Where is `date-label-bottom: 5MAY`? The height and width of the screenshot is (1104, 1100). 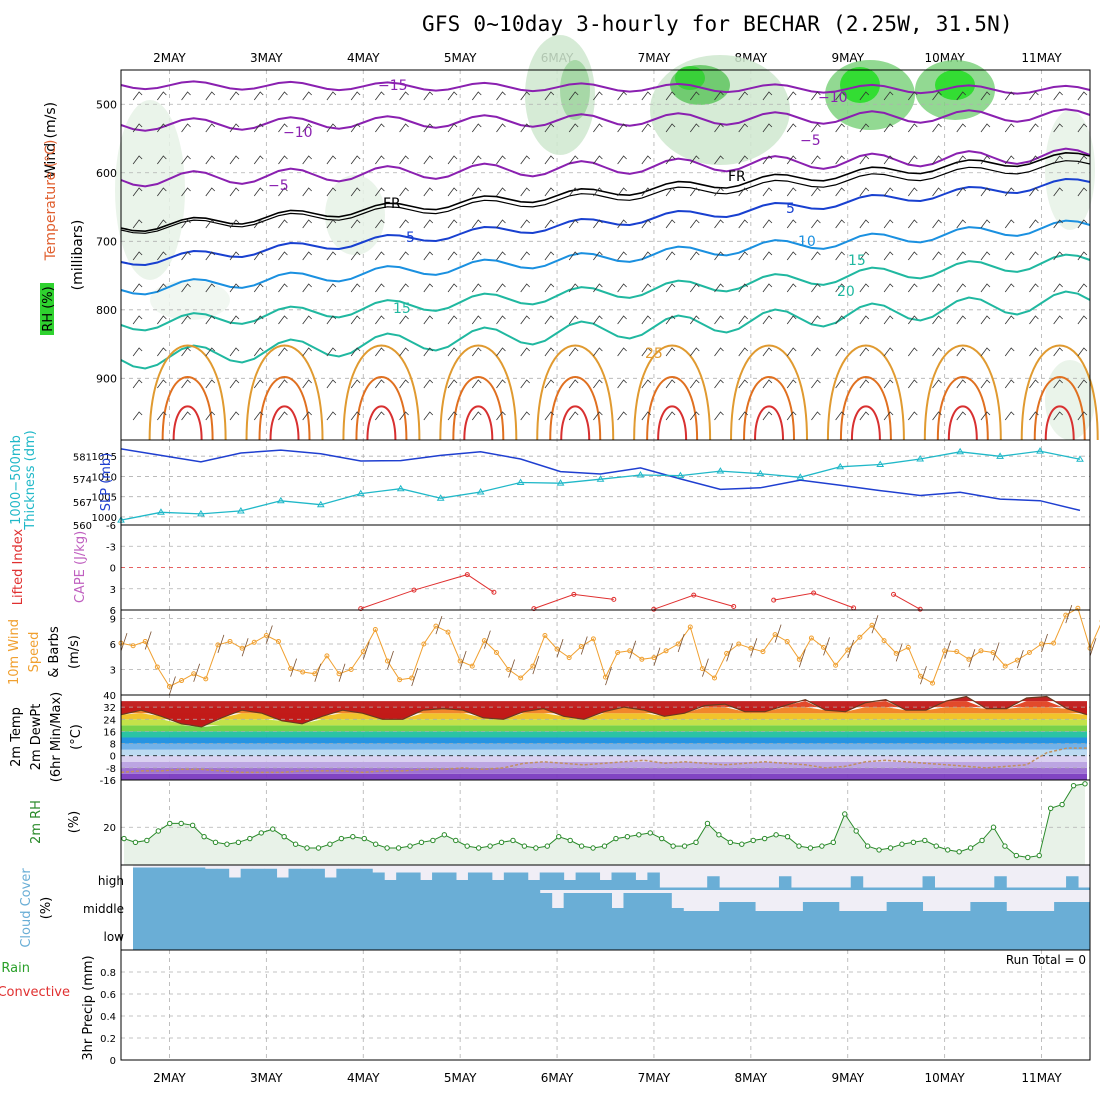 date-label-bottom: 5MAY is located at coordinates (460, 1078).